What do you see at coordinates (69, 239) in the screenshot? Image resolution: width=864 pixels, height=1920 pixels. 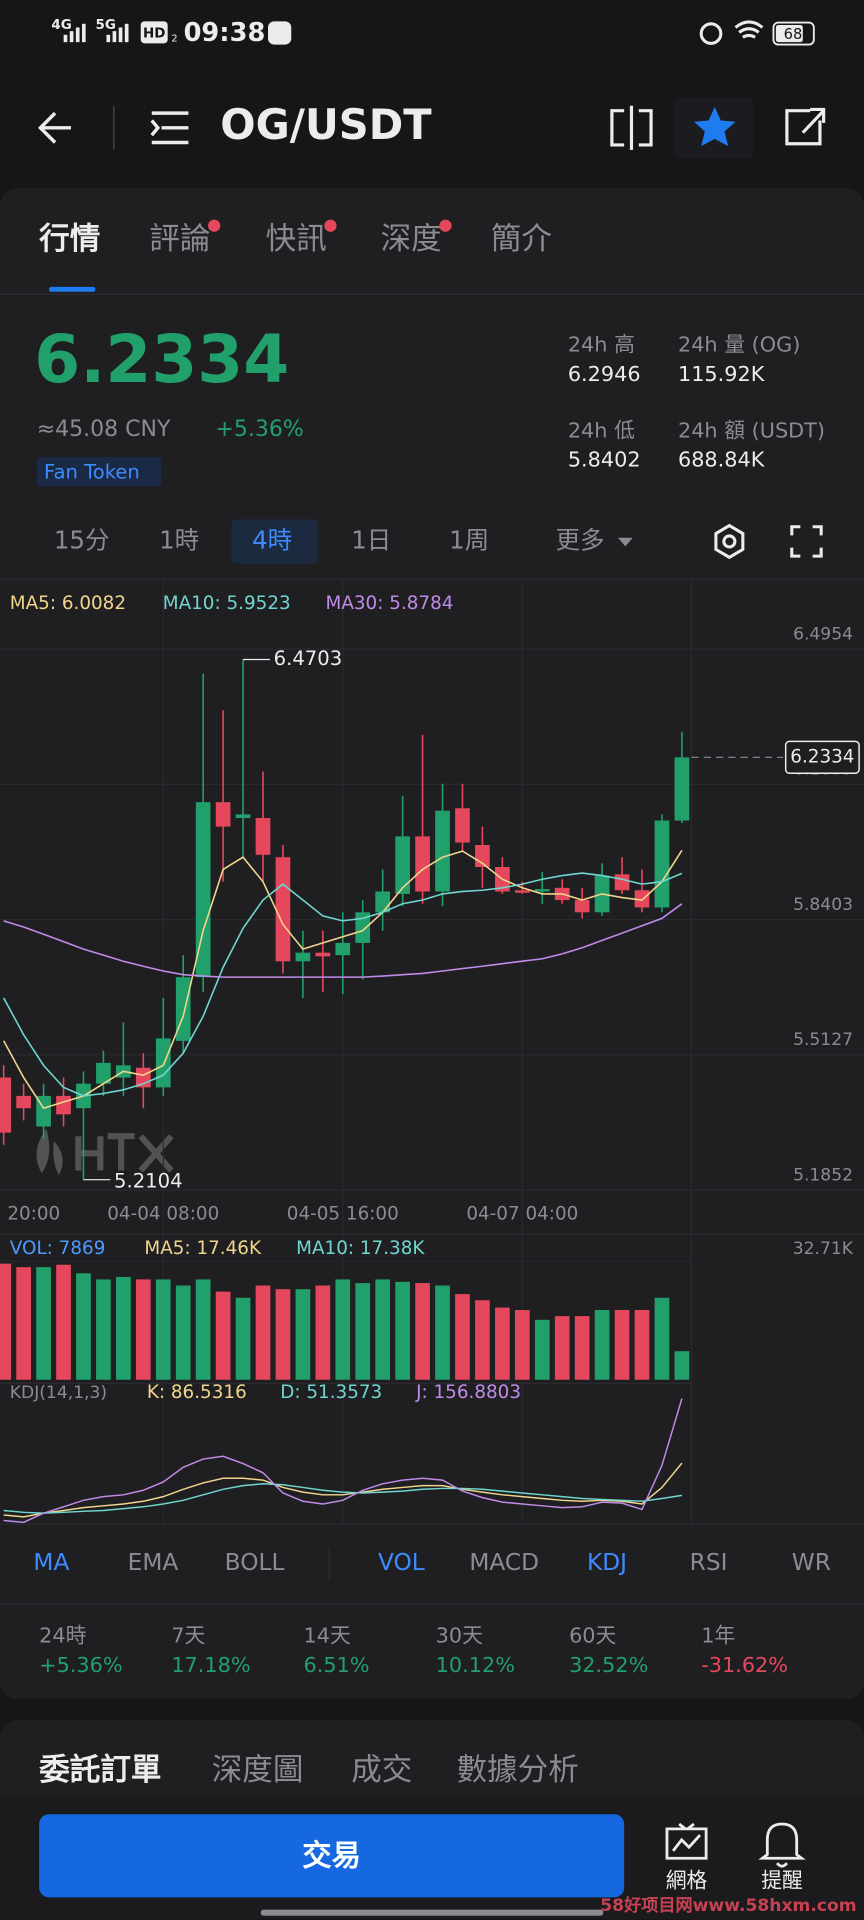 I see `tab: 行情` at bounding box center [69, 239].